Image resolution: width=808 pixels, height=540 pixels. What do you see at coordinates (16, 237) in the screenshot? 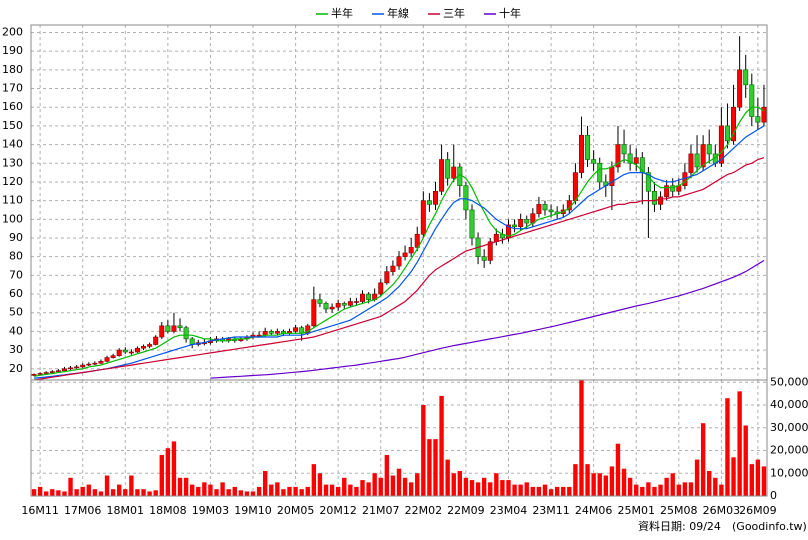
I see `y-tick-label: 90` at bounding box center [16, 237].